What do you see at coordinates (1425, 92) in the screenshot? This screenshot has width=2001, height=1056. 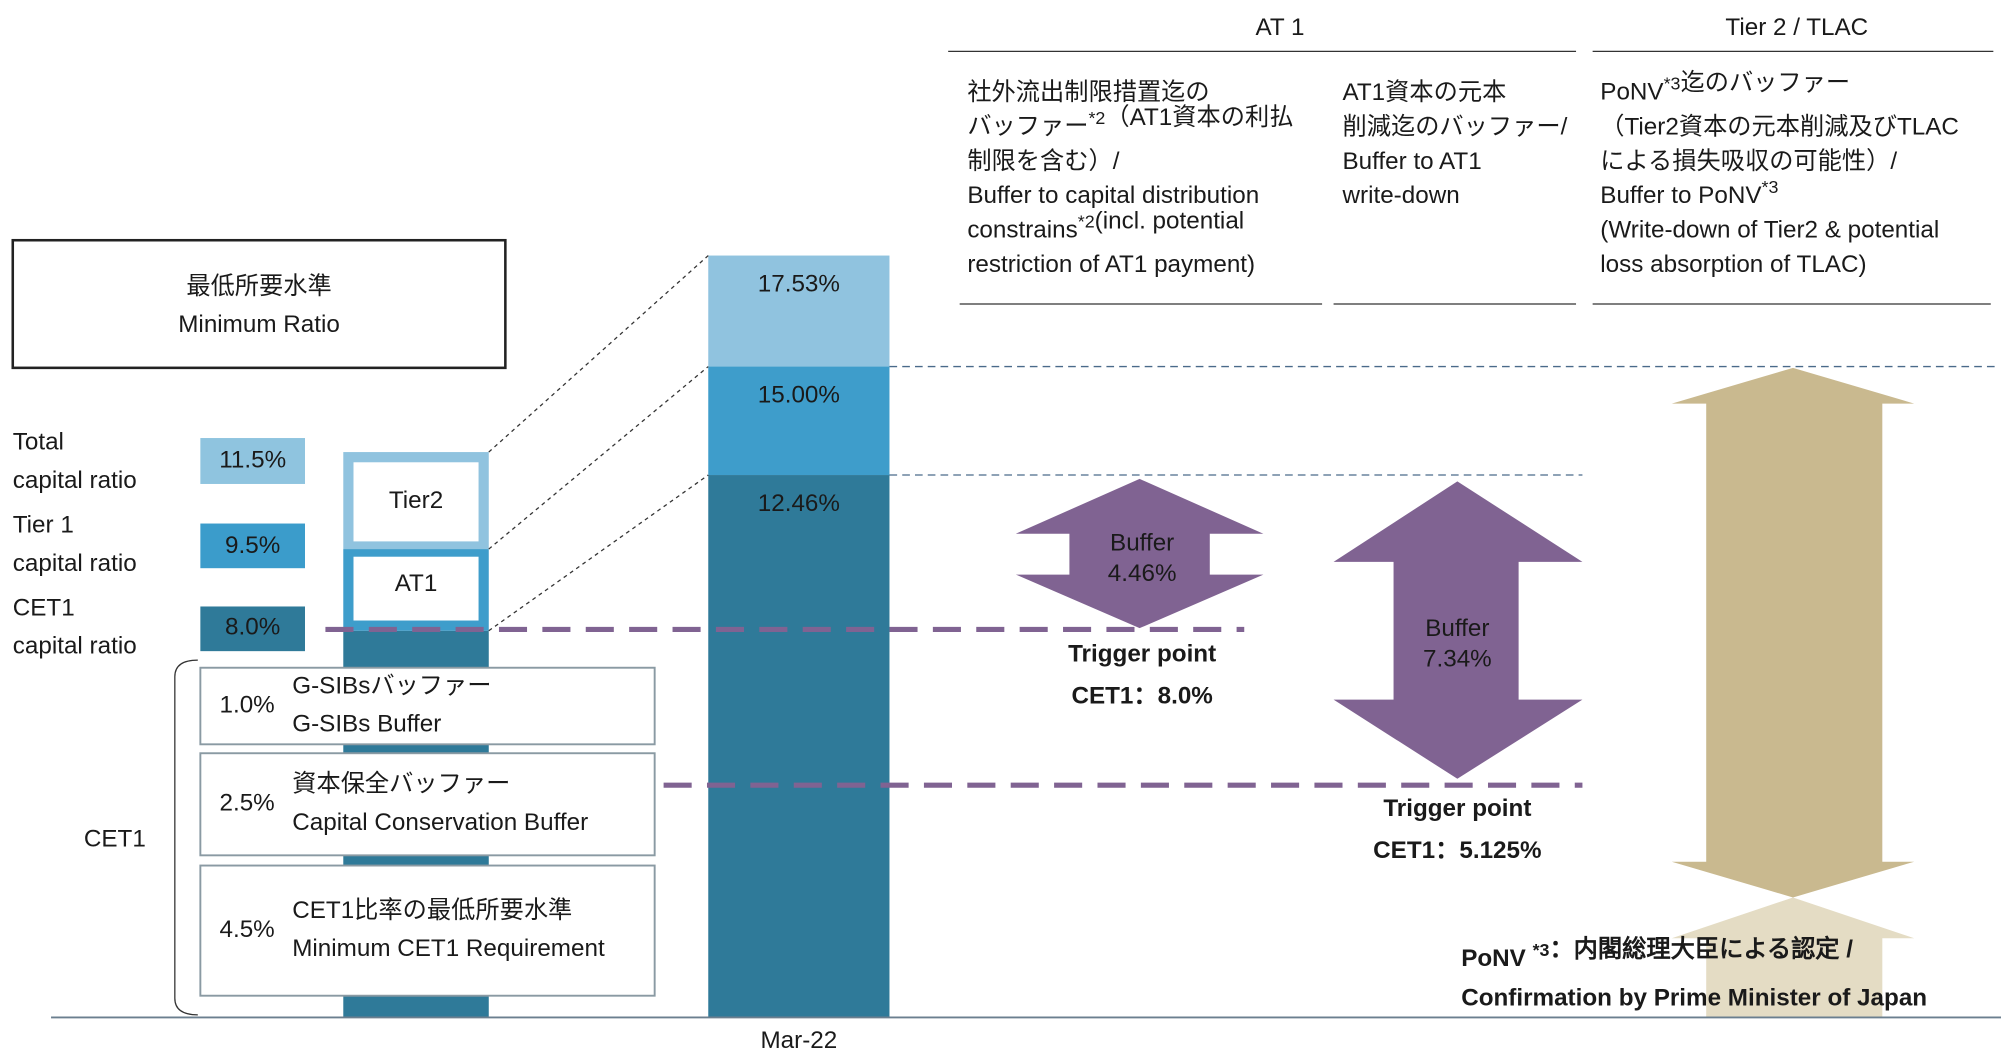 I see `column-text: AT1資本の元本` at bounding box center [1425, 92].